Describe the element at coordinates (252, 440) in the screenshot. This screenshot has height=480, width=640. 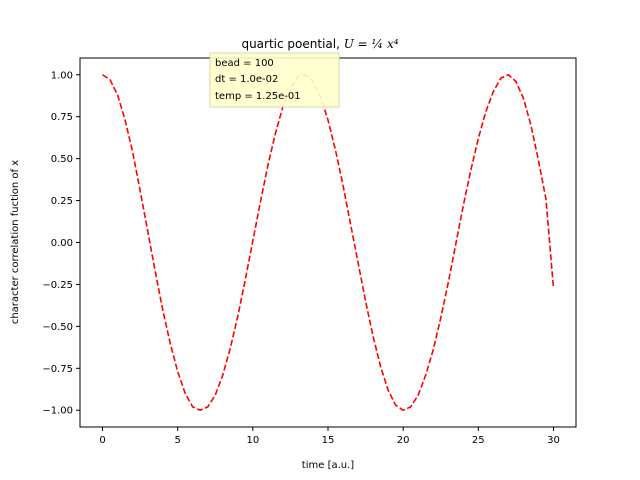
I see `x-tick-label: 10` at that location.